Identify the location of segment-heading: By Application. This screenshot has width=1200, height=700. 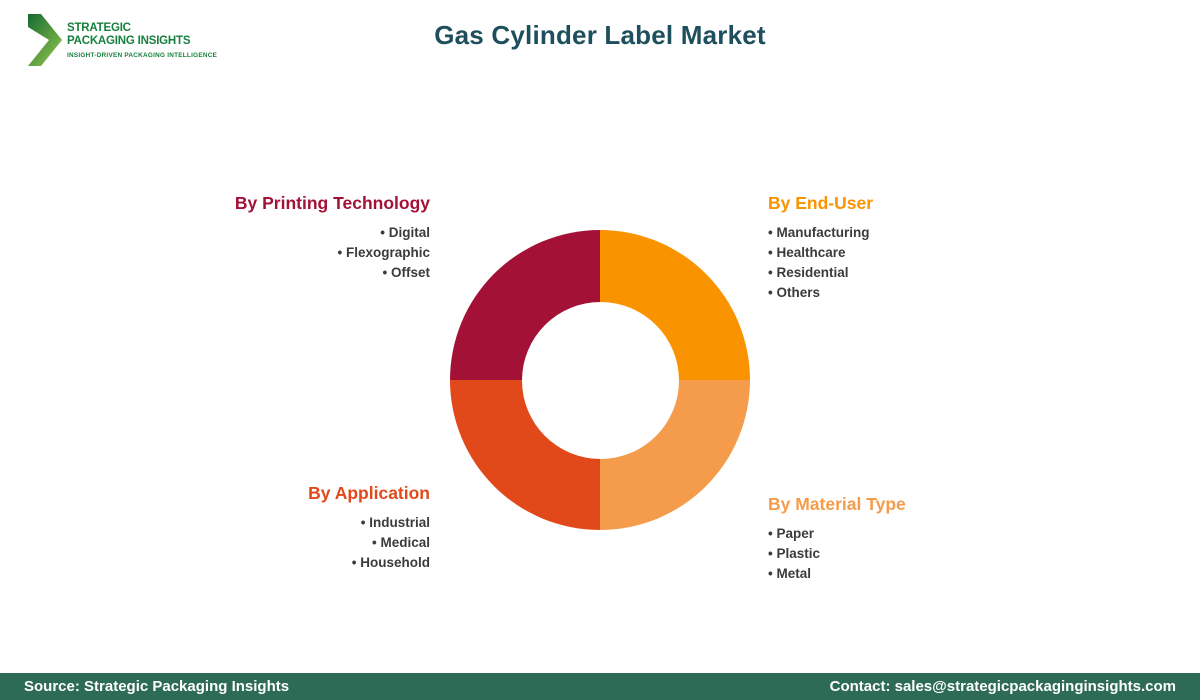
(369, 493).